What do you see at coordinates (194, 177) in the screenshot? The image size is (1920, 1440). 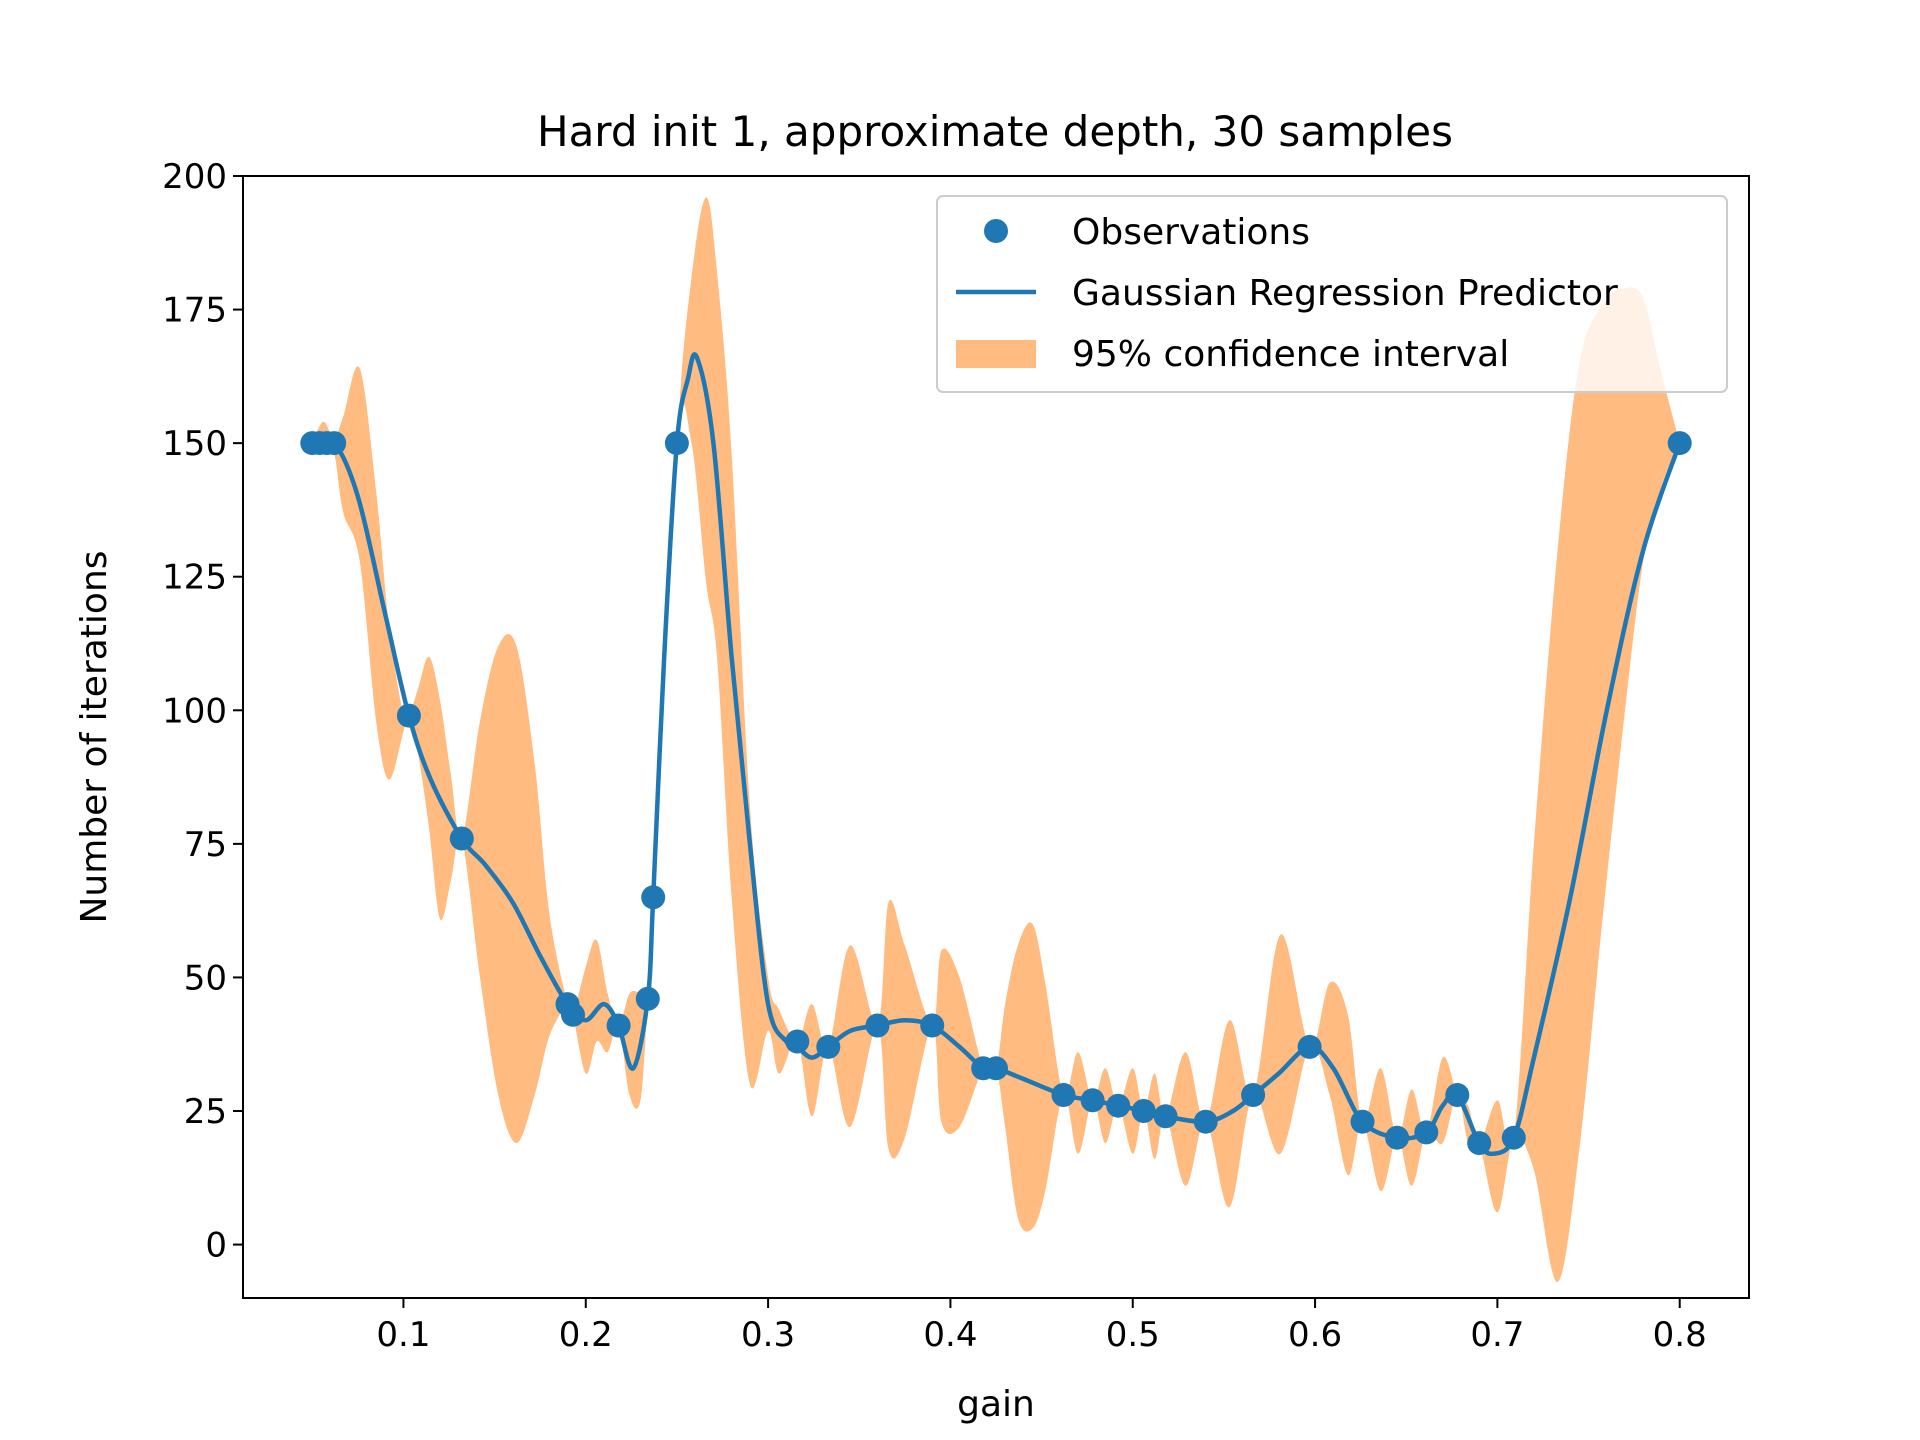 I see `y-tick-label: 200` at bounding box center [194, 177].